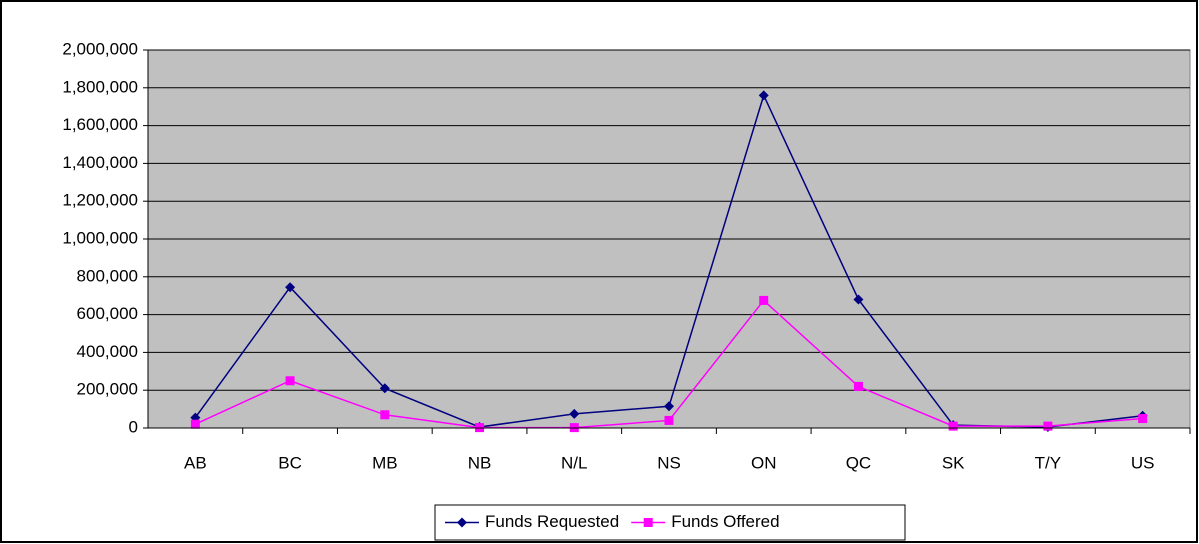 This screenshot has width=1199, height=544. I want to click on x-tick-label: MB, so click(385, 462).